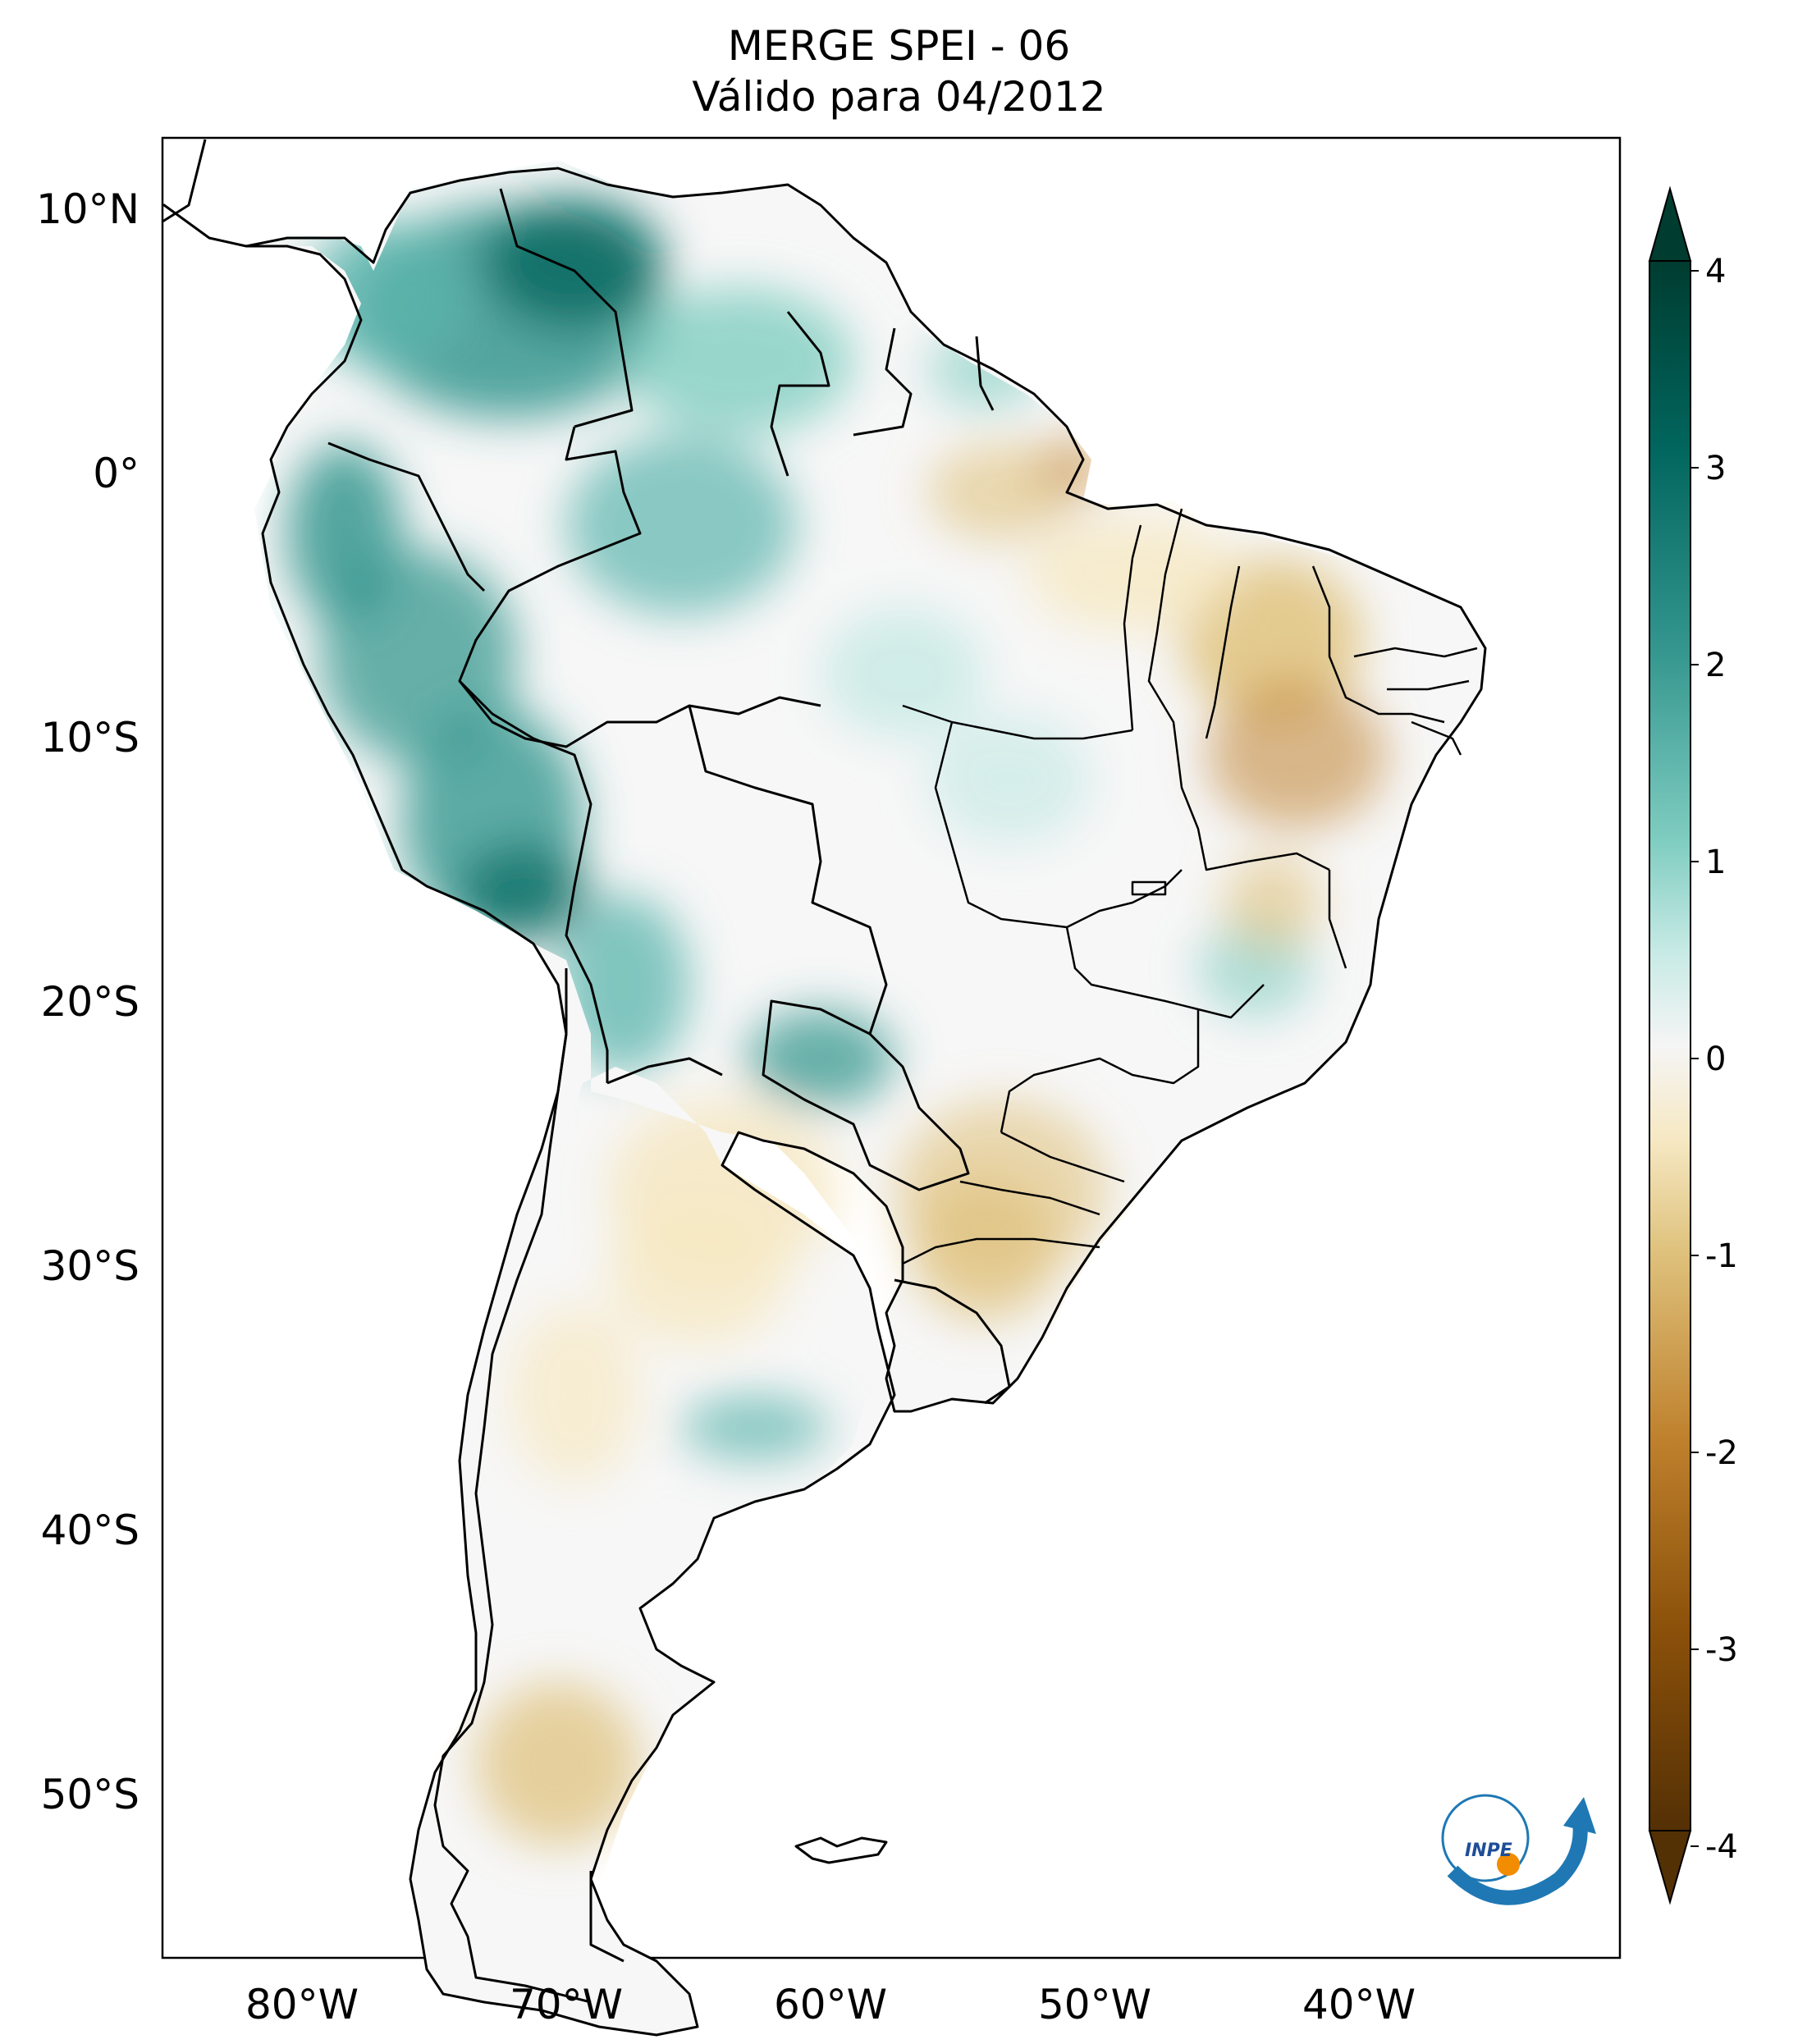 Image resolution: width=1798 pixels, height=2044 pixels. Describe the element at coordinates (1715, 271) in the screenshot. I see `colorbar-tick-4: 4` at that location.